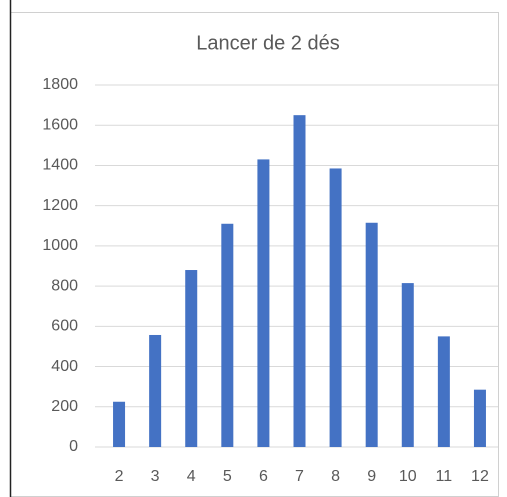  What do you see at coordinates (335, 476) in the screenshot?
I see `x-tick-label: 8` at bounding box center [335, 476].